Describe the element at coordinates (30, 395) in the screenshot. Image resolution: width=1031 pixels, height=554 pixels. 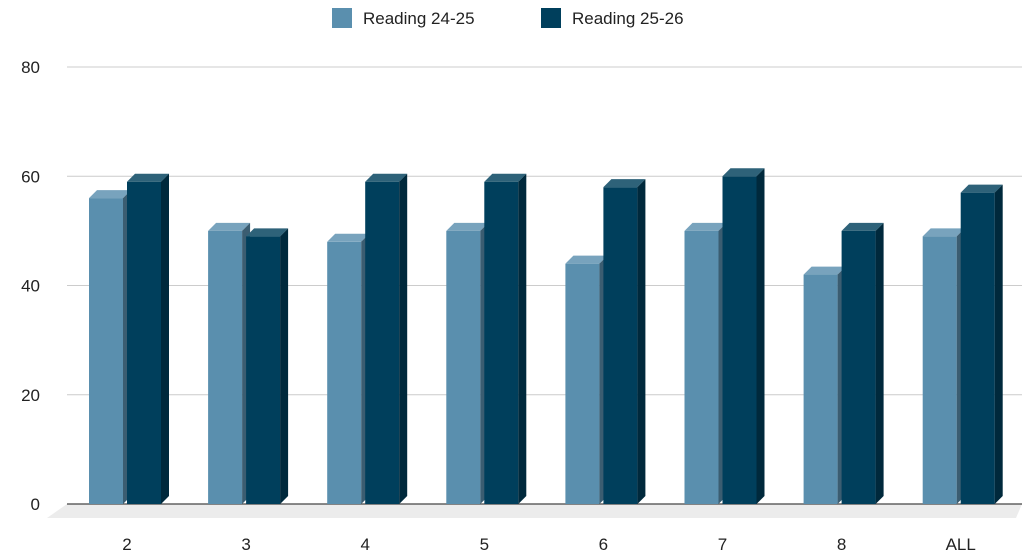
I see `y-tick-label: 20` at that location.